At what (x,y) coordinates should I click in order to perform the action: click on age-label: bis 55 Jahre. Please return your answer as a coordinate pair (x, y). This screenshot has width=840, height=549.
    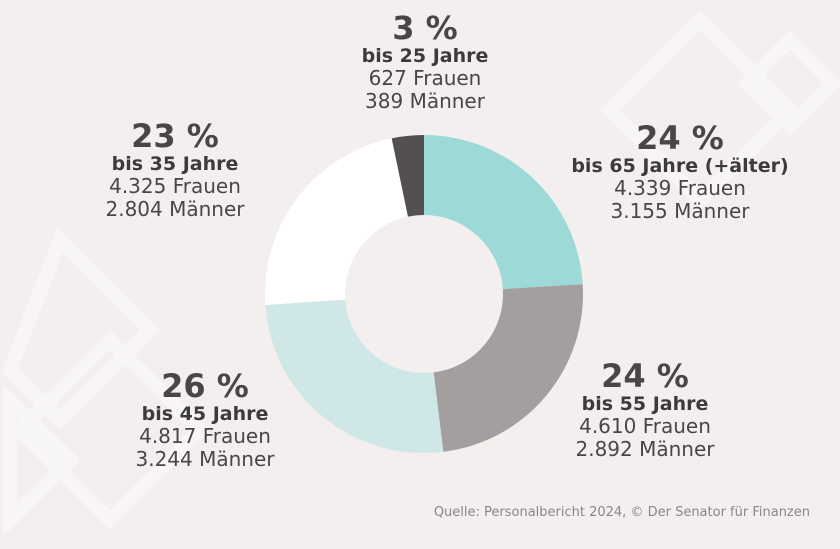
    Looking at the image, I should click on (645, 403).